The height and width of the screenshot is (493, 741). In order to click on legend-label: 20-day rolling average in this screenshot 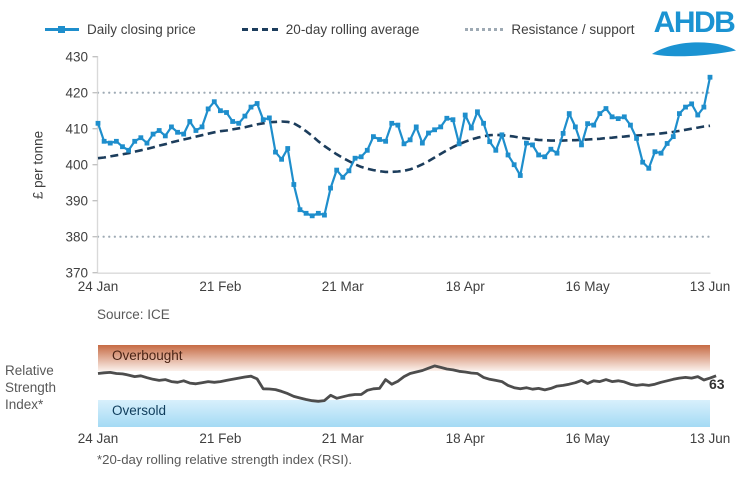, I will do `click(352, 29)`.